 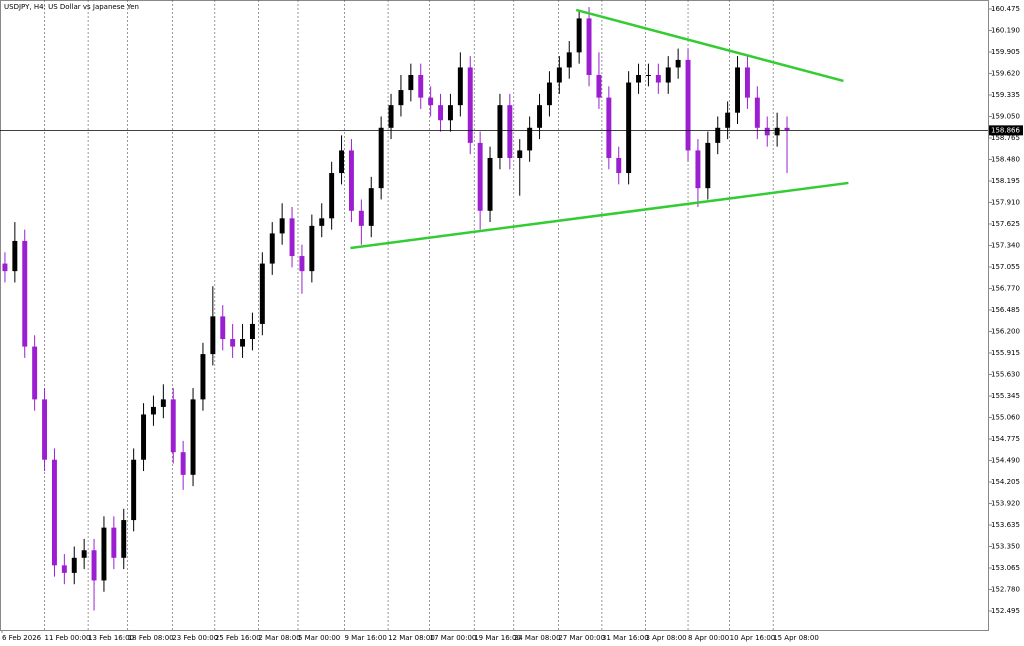 What do you see at coordinates (1005, 116) in the screenshot?
I see `y-tick-label: 159.050` at bounding box center [1005, 116].